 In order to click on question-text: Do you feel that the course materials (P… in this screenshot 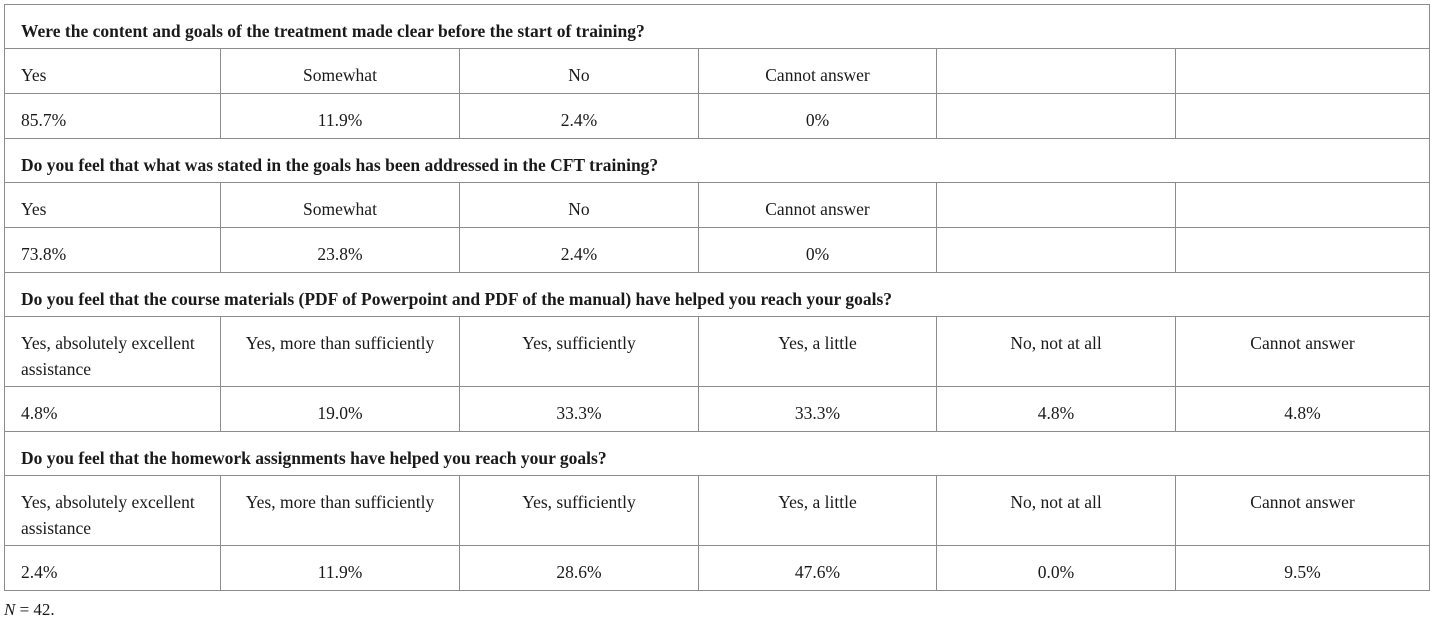, I will do `click(717, 294)`.